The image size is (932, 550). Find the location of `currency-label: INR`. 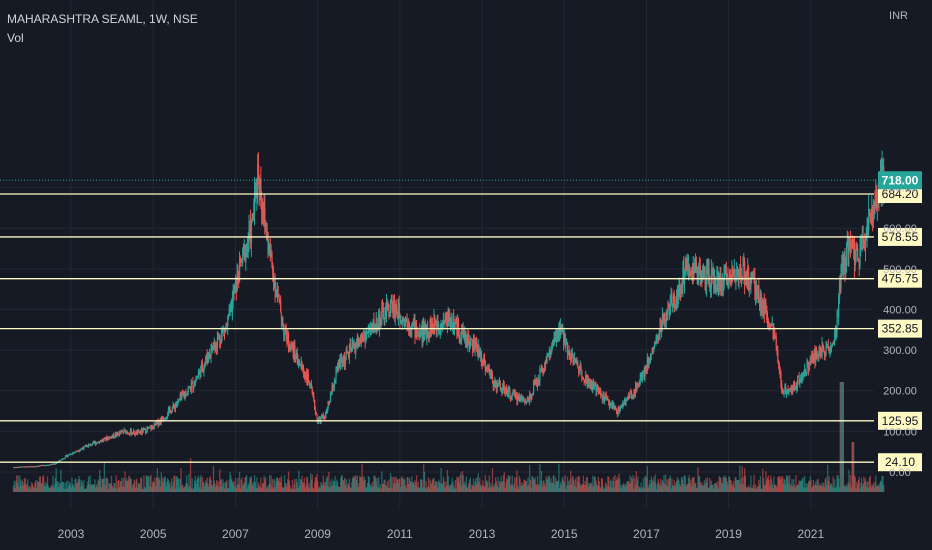

currency-label: INR is located at coordinates (898, 16).